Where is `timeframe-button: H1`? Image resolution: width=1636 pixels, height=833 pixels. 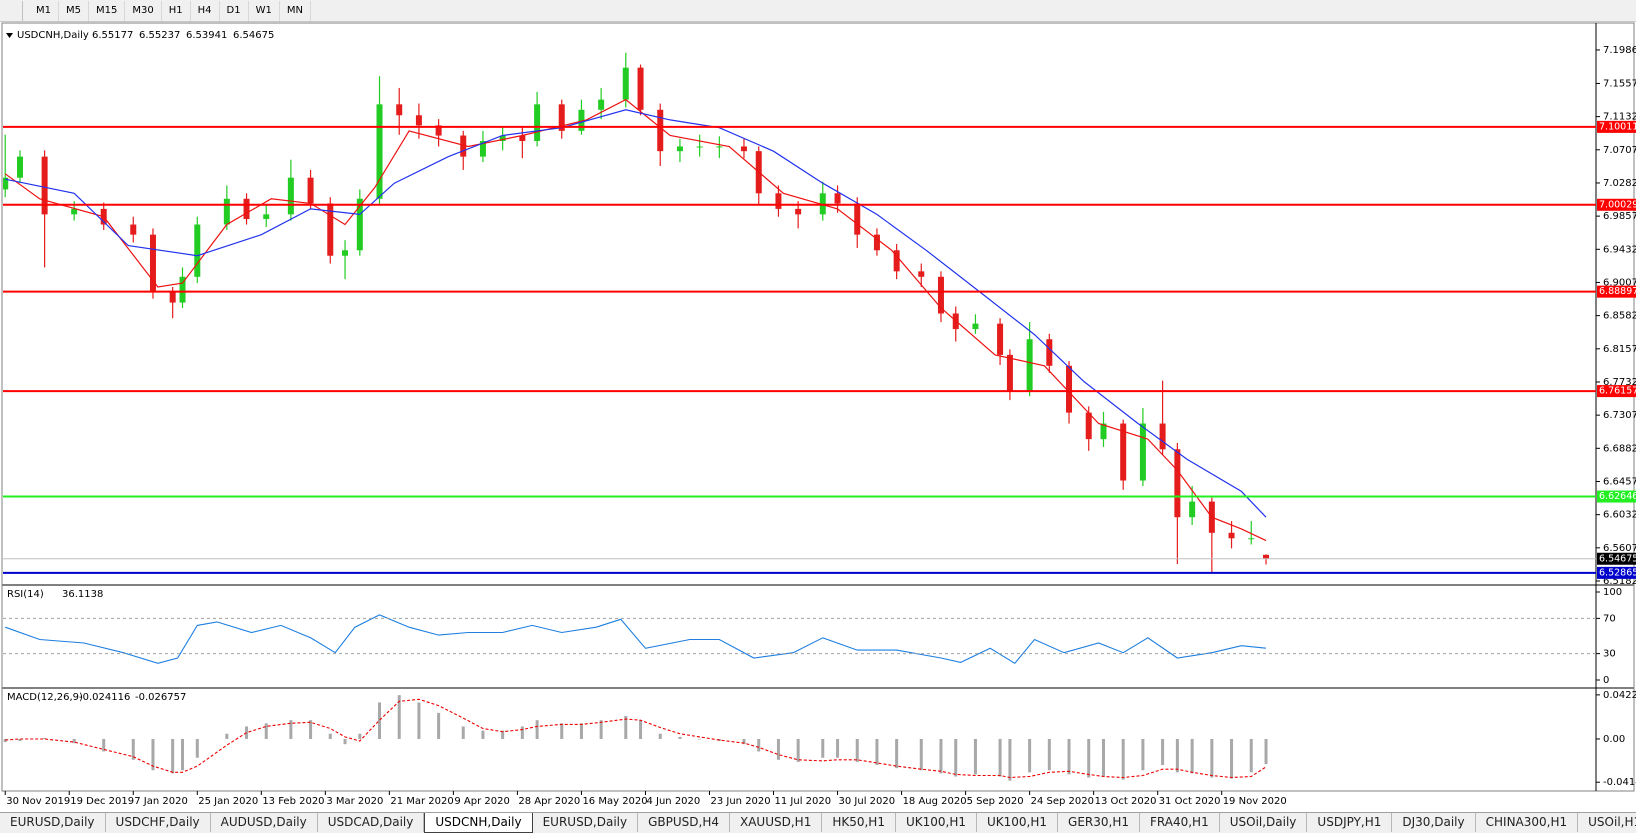 timeframe-button: H1 is located at coordinates (176, 10).